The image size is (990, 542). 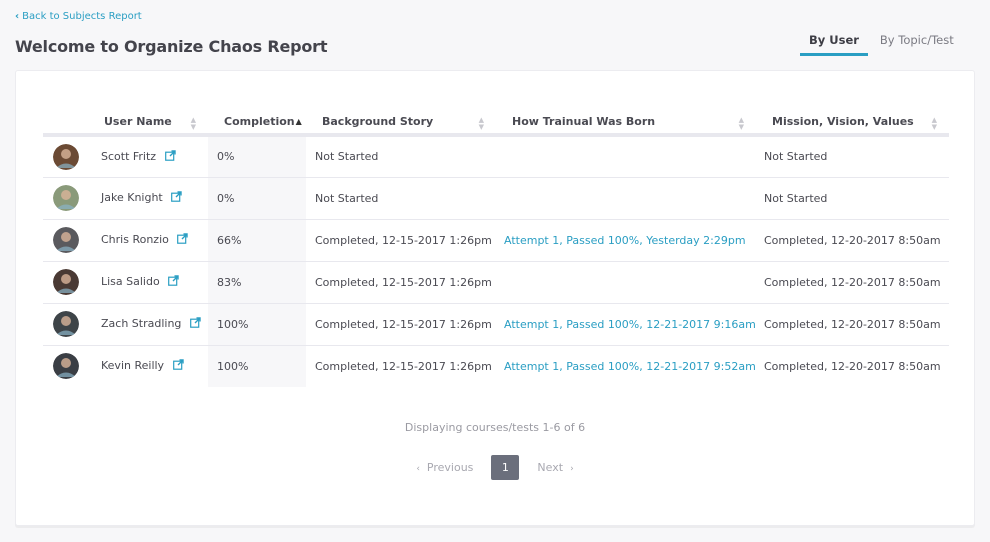 What do you see at coordinates (82, 16) in the screenshot?
I see `back-link-label: Back to Subjects Report` at bounding box center [82, 16].